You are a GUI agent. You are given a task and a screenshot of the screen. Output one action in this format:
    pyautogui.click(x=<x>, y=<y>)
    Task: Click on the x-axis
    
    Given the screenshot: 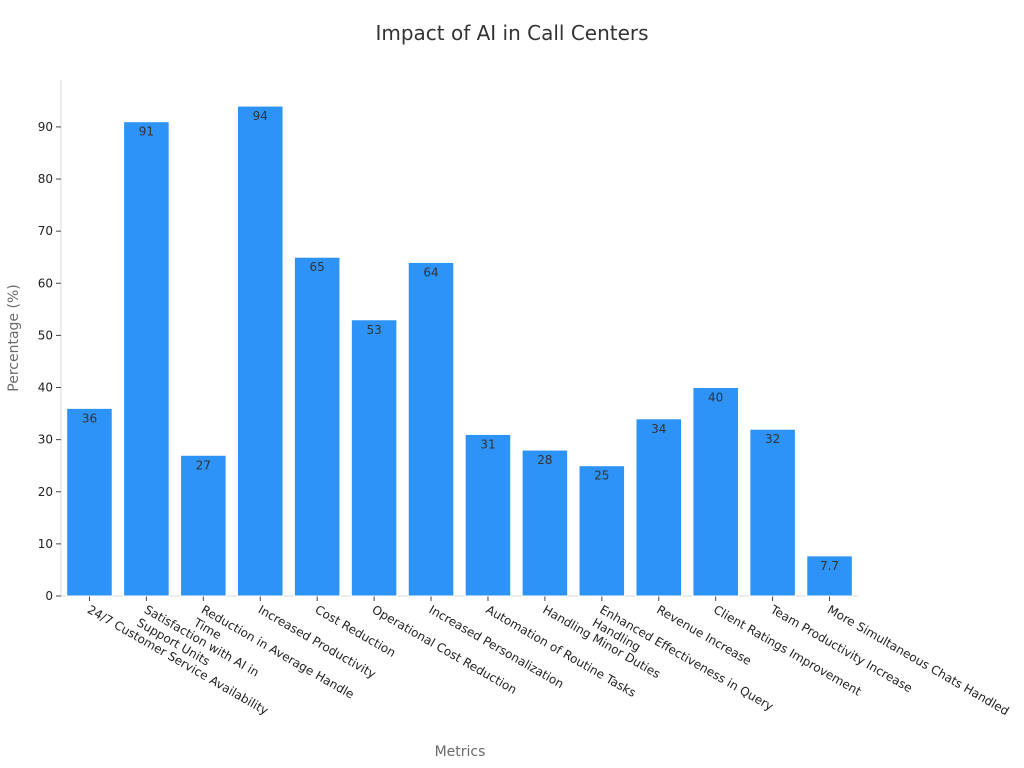 What is the action you would take?
    pyautogui.click(x=459, y=598)
    